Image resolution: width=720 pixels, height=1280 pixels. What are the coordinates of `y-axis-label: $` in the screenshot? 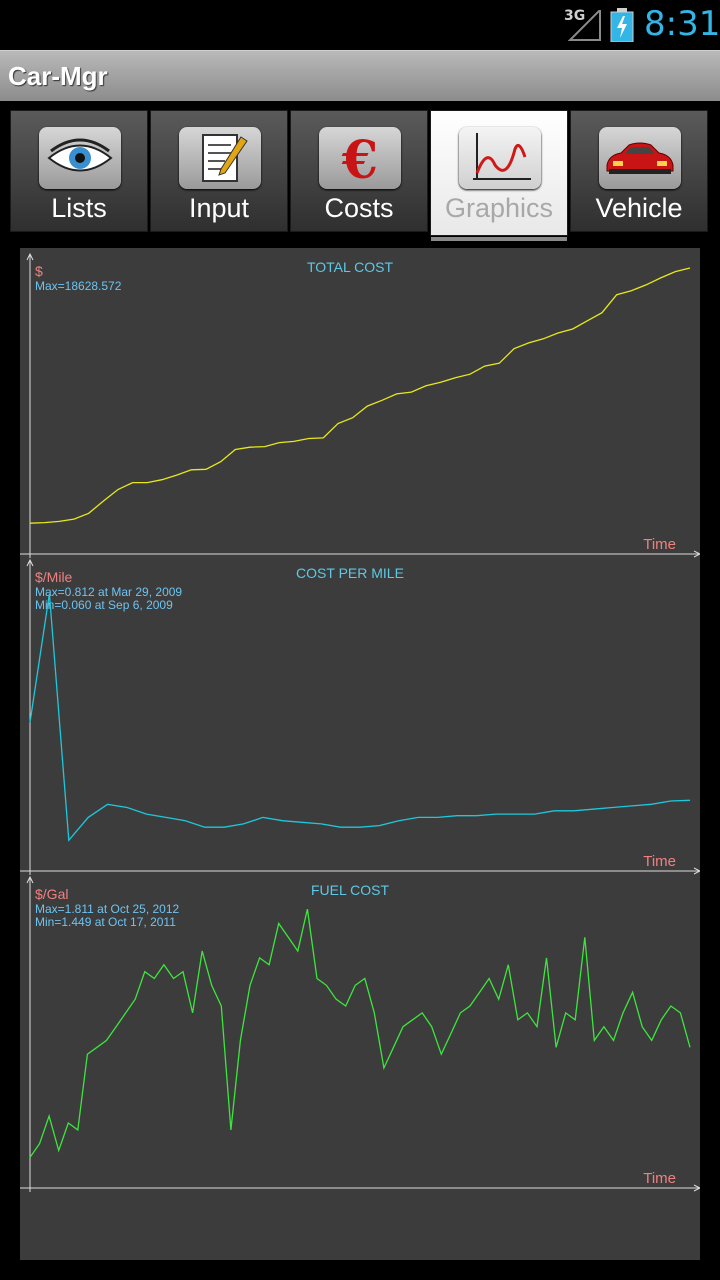 It's located at (39, 271).